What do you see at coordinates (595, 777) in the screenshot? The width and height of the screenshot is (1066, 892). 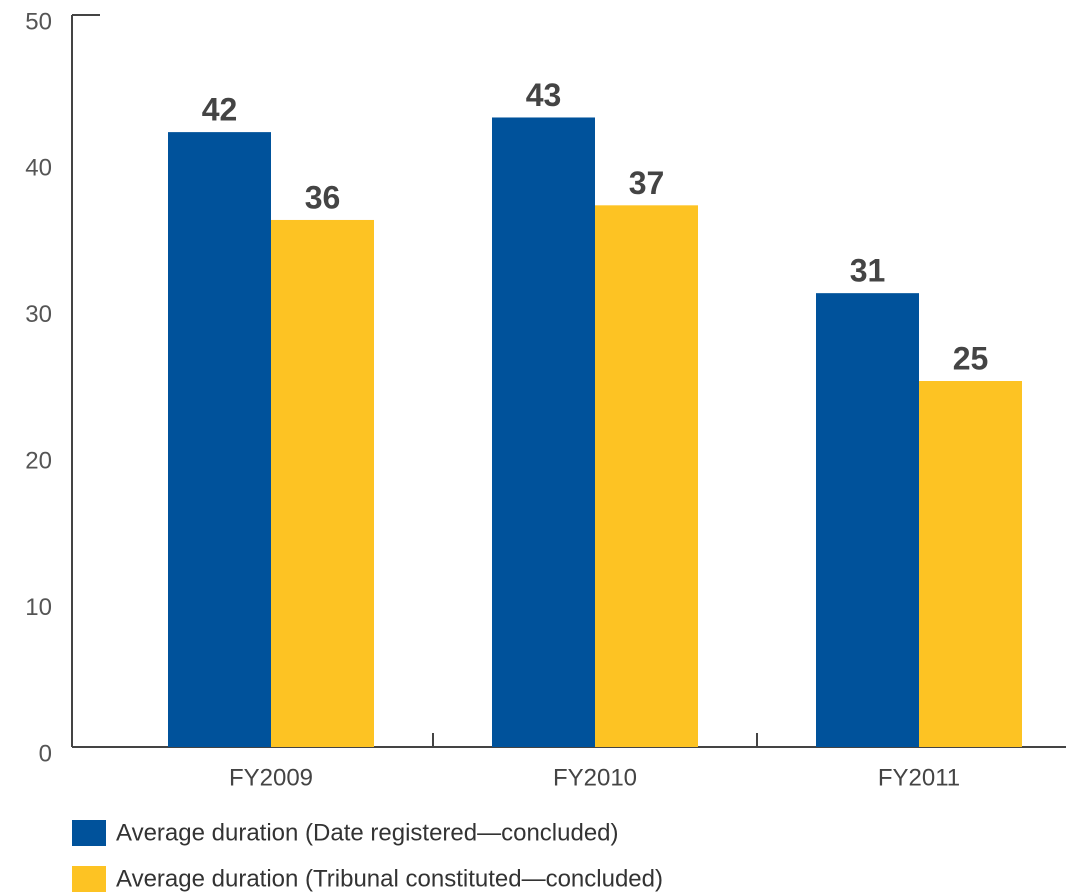 I see `x-tick-label: FY2010` at bounding box center [595, 777].